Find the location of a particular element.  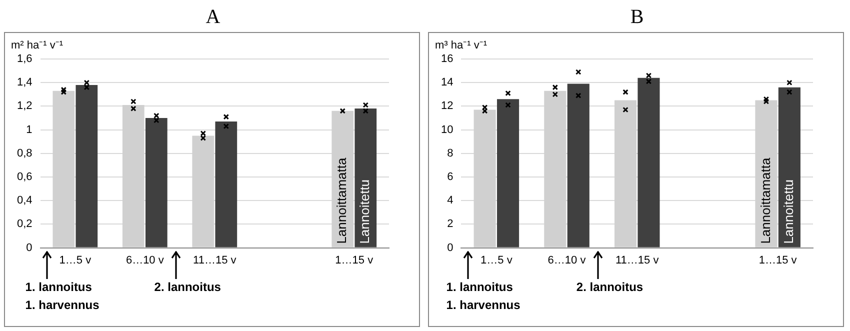

chart-title: A is located at coordinates (213, 17).